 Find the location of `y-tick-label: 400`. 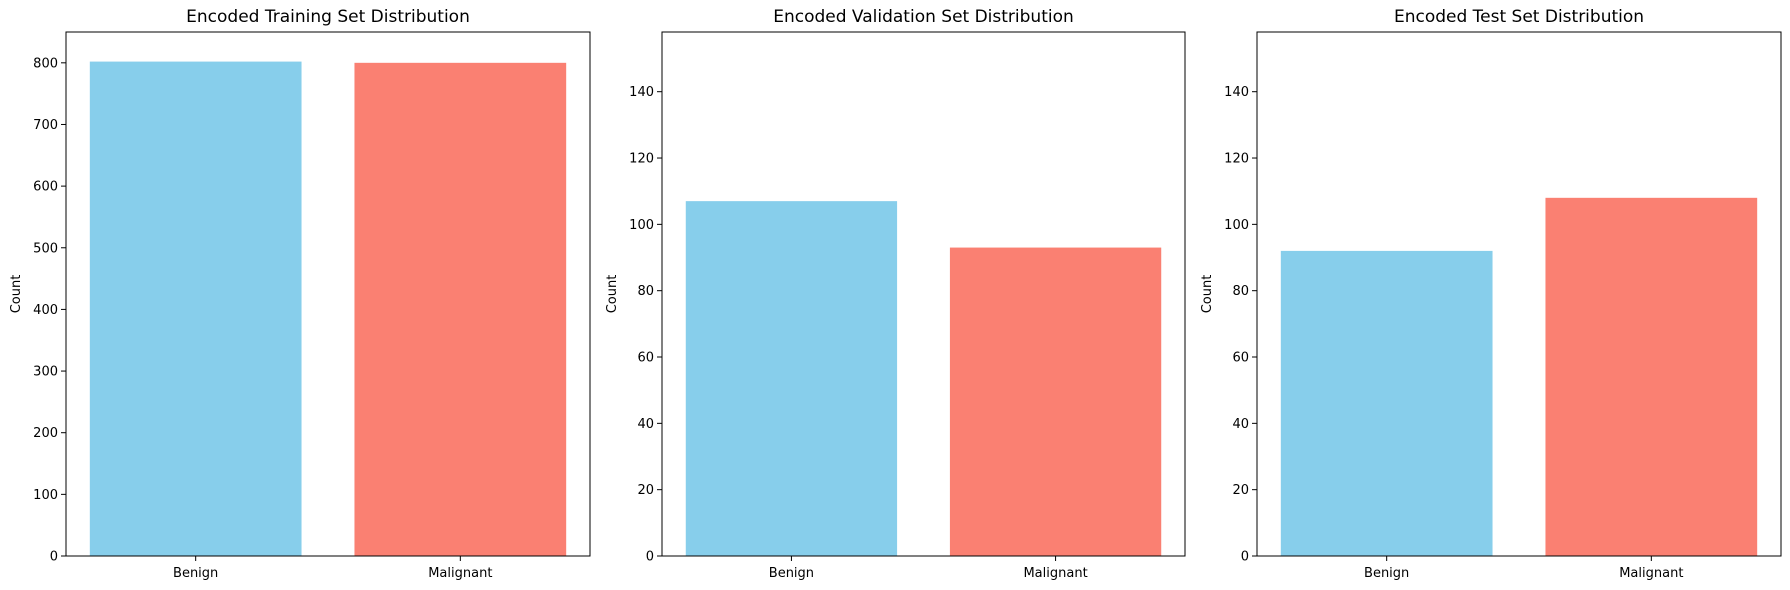

y-tick-label: 400 is located at coordinates (45, 310).